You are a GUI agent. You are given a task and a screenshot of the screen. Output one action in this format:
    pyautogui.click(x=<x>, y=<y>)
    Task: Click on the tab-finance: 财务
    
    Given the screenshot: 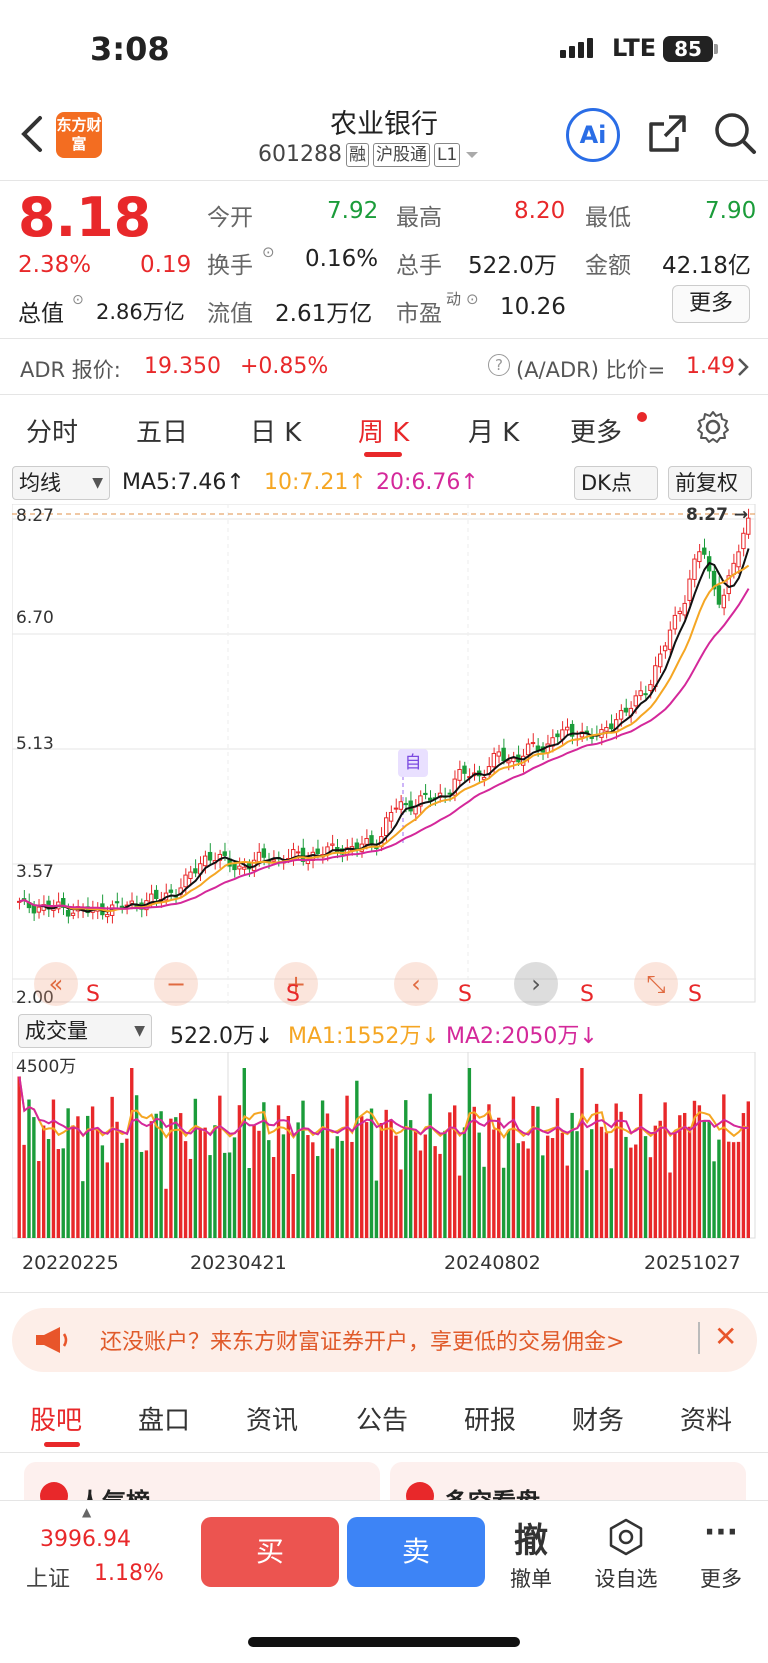 What is the action you would take?
    pyautogui.click(x=598, y=1421)
    